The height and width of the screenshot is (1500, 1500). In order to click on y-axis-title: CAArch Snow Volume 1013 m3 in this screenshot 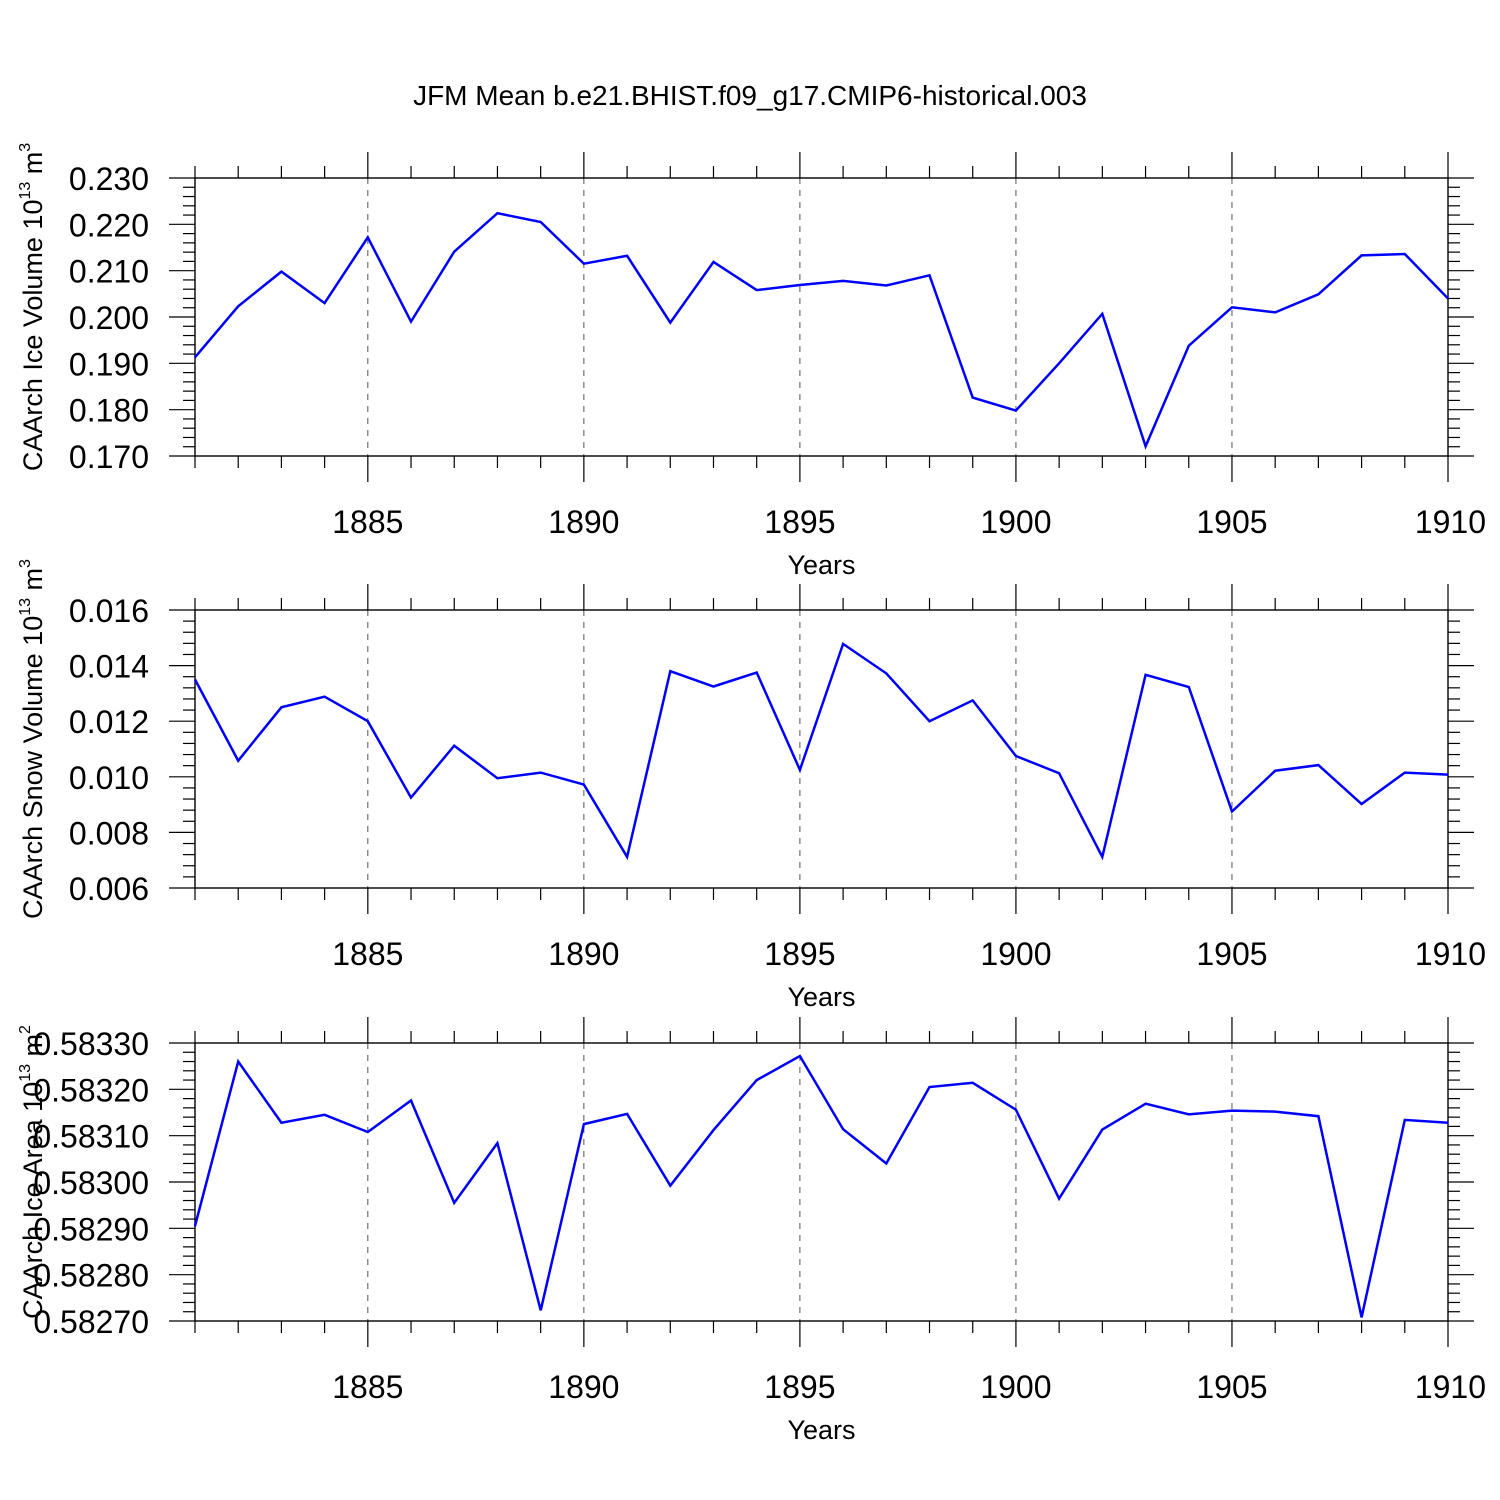, I will do `click(32, 739)`.